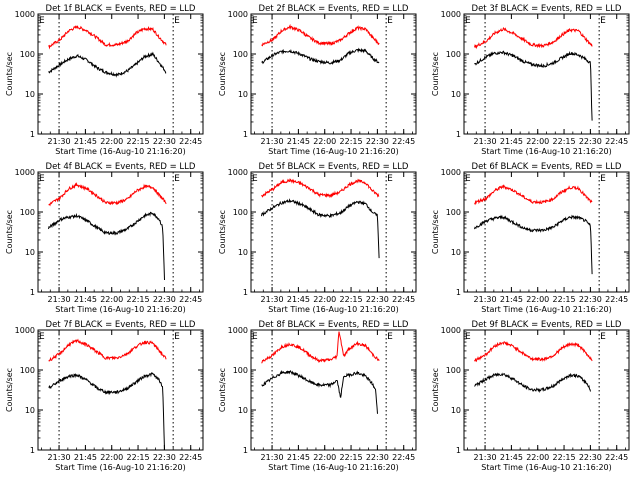 Image resolution: width=640 pixels, height=480 pixels. What do you see at coordinates (121, 167) in the screenshot?
I see `panel-title: Det 4f BLACK = Events, RED = LLD` at bounding box center [121, 167].